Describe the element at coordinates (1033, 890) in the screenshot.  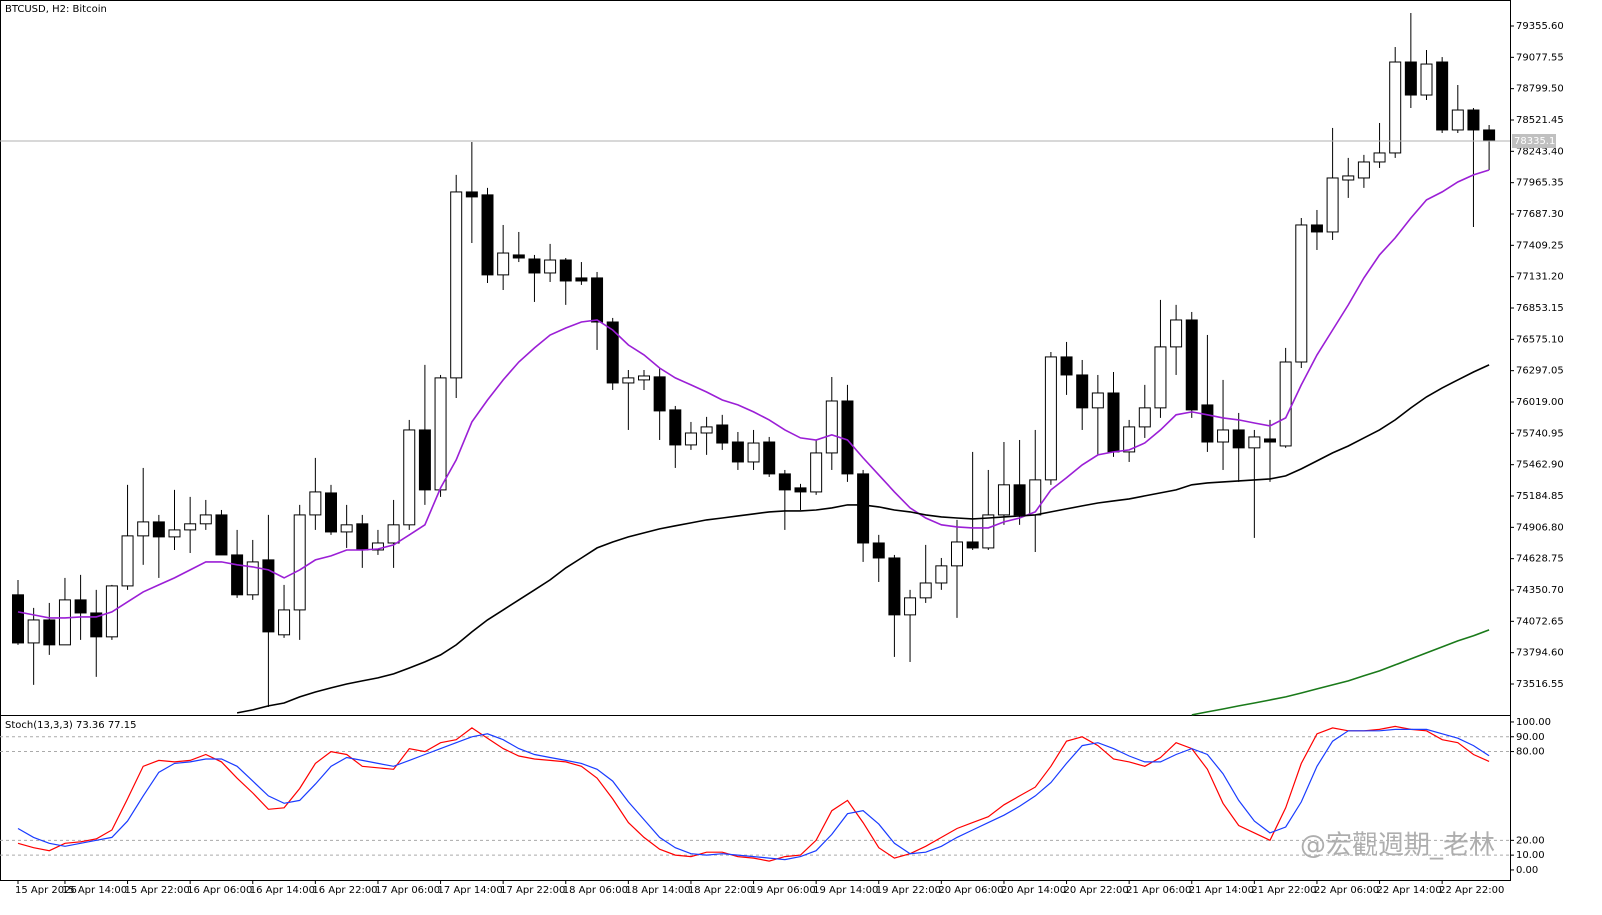
I see `x-tick-label: 20 Apr 14:00` at that location.